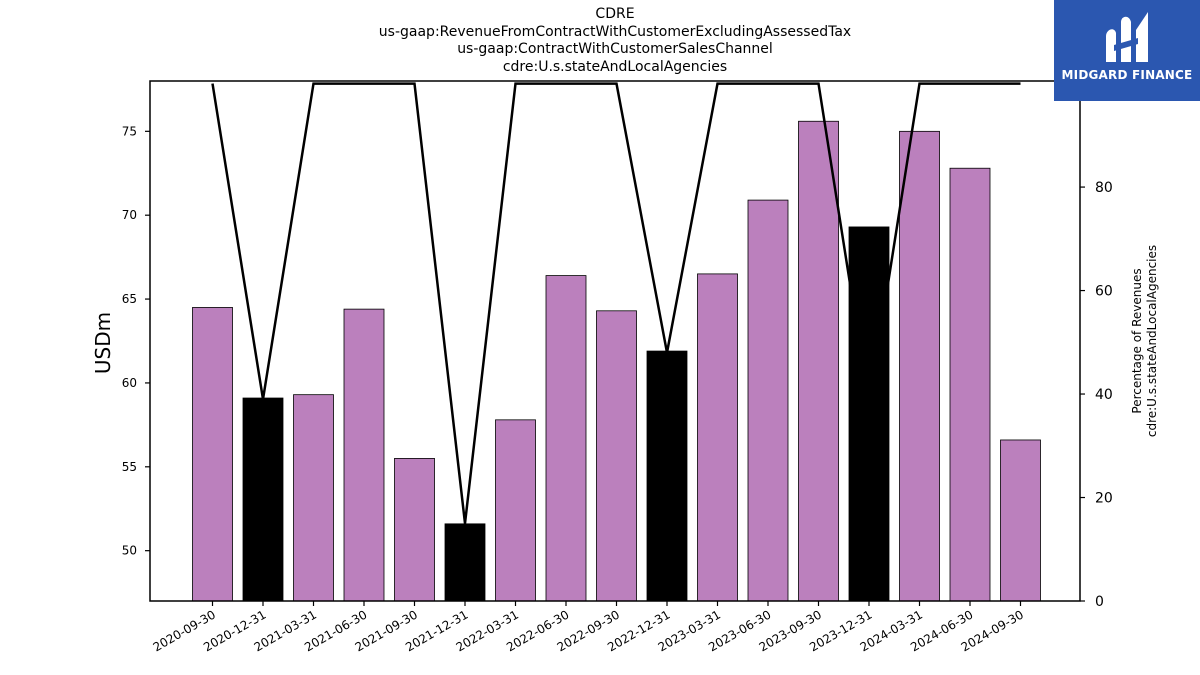 This screenshot has height=675, width=1200. What do you see at coordinates (615, 49) in the screenshot?
I see `title-line-3: us-gaap:ContractWithCustomerSalesChannel` at bounding box center [615, 49].